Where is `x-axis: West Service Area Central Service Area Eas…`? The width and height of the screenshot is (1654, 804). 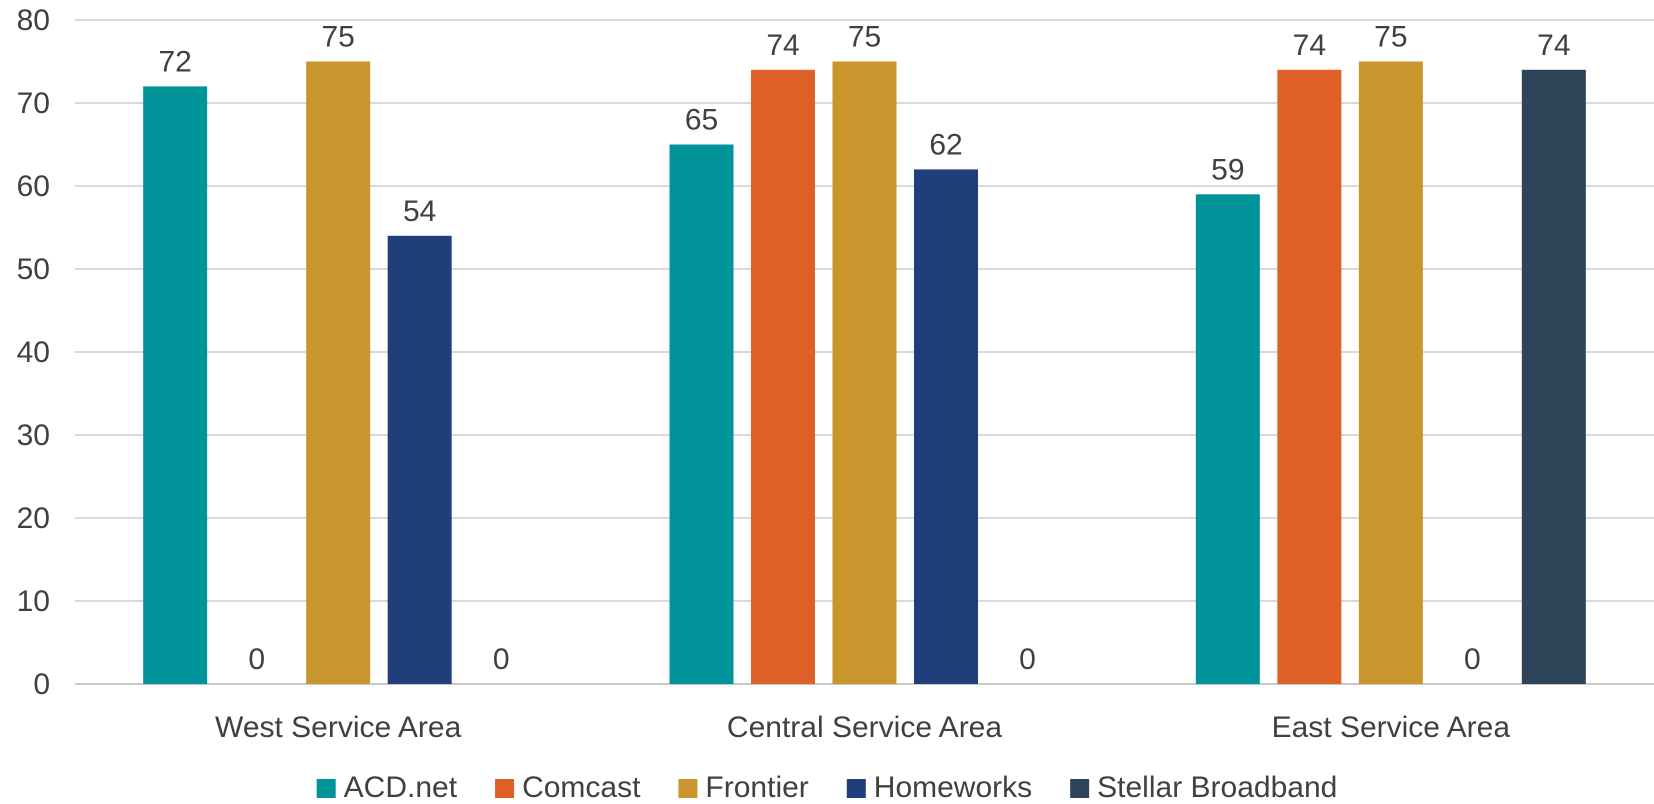
x-axis: West Service Area Central Service Area Eas… is located at coordinates (862, 727).